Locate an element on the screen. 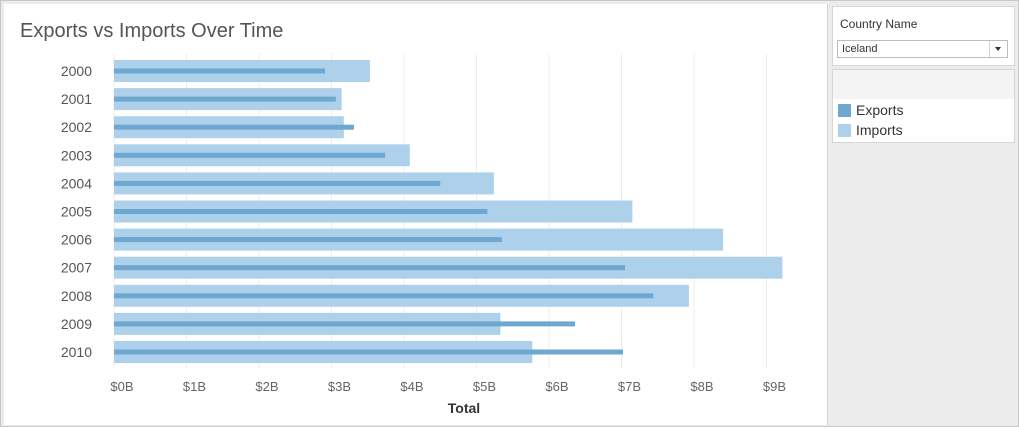  x-tick-label: $6B is located at coordinates (556, 386).